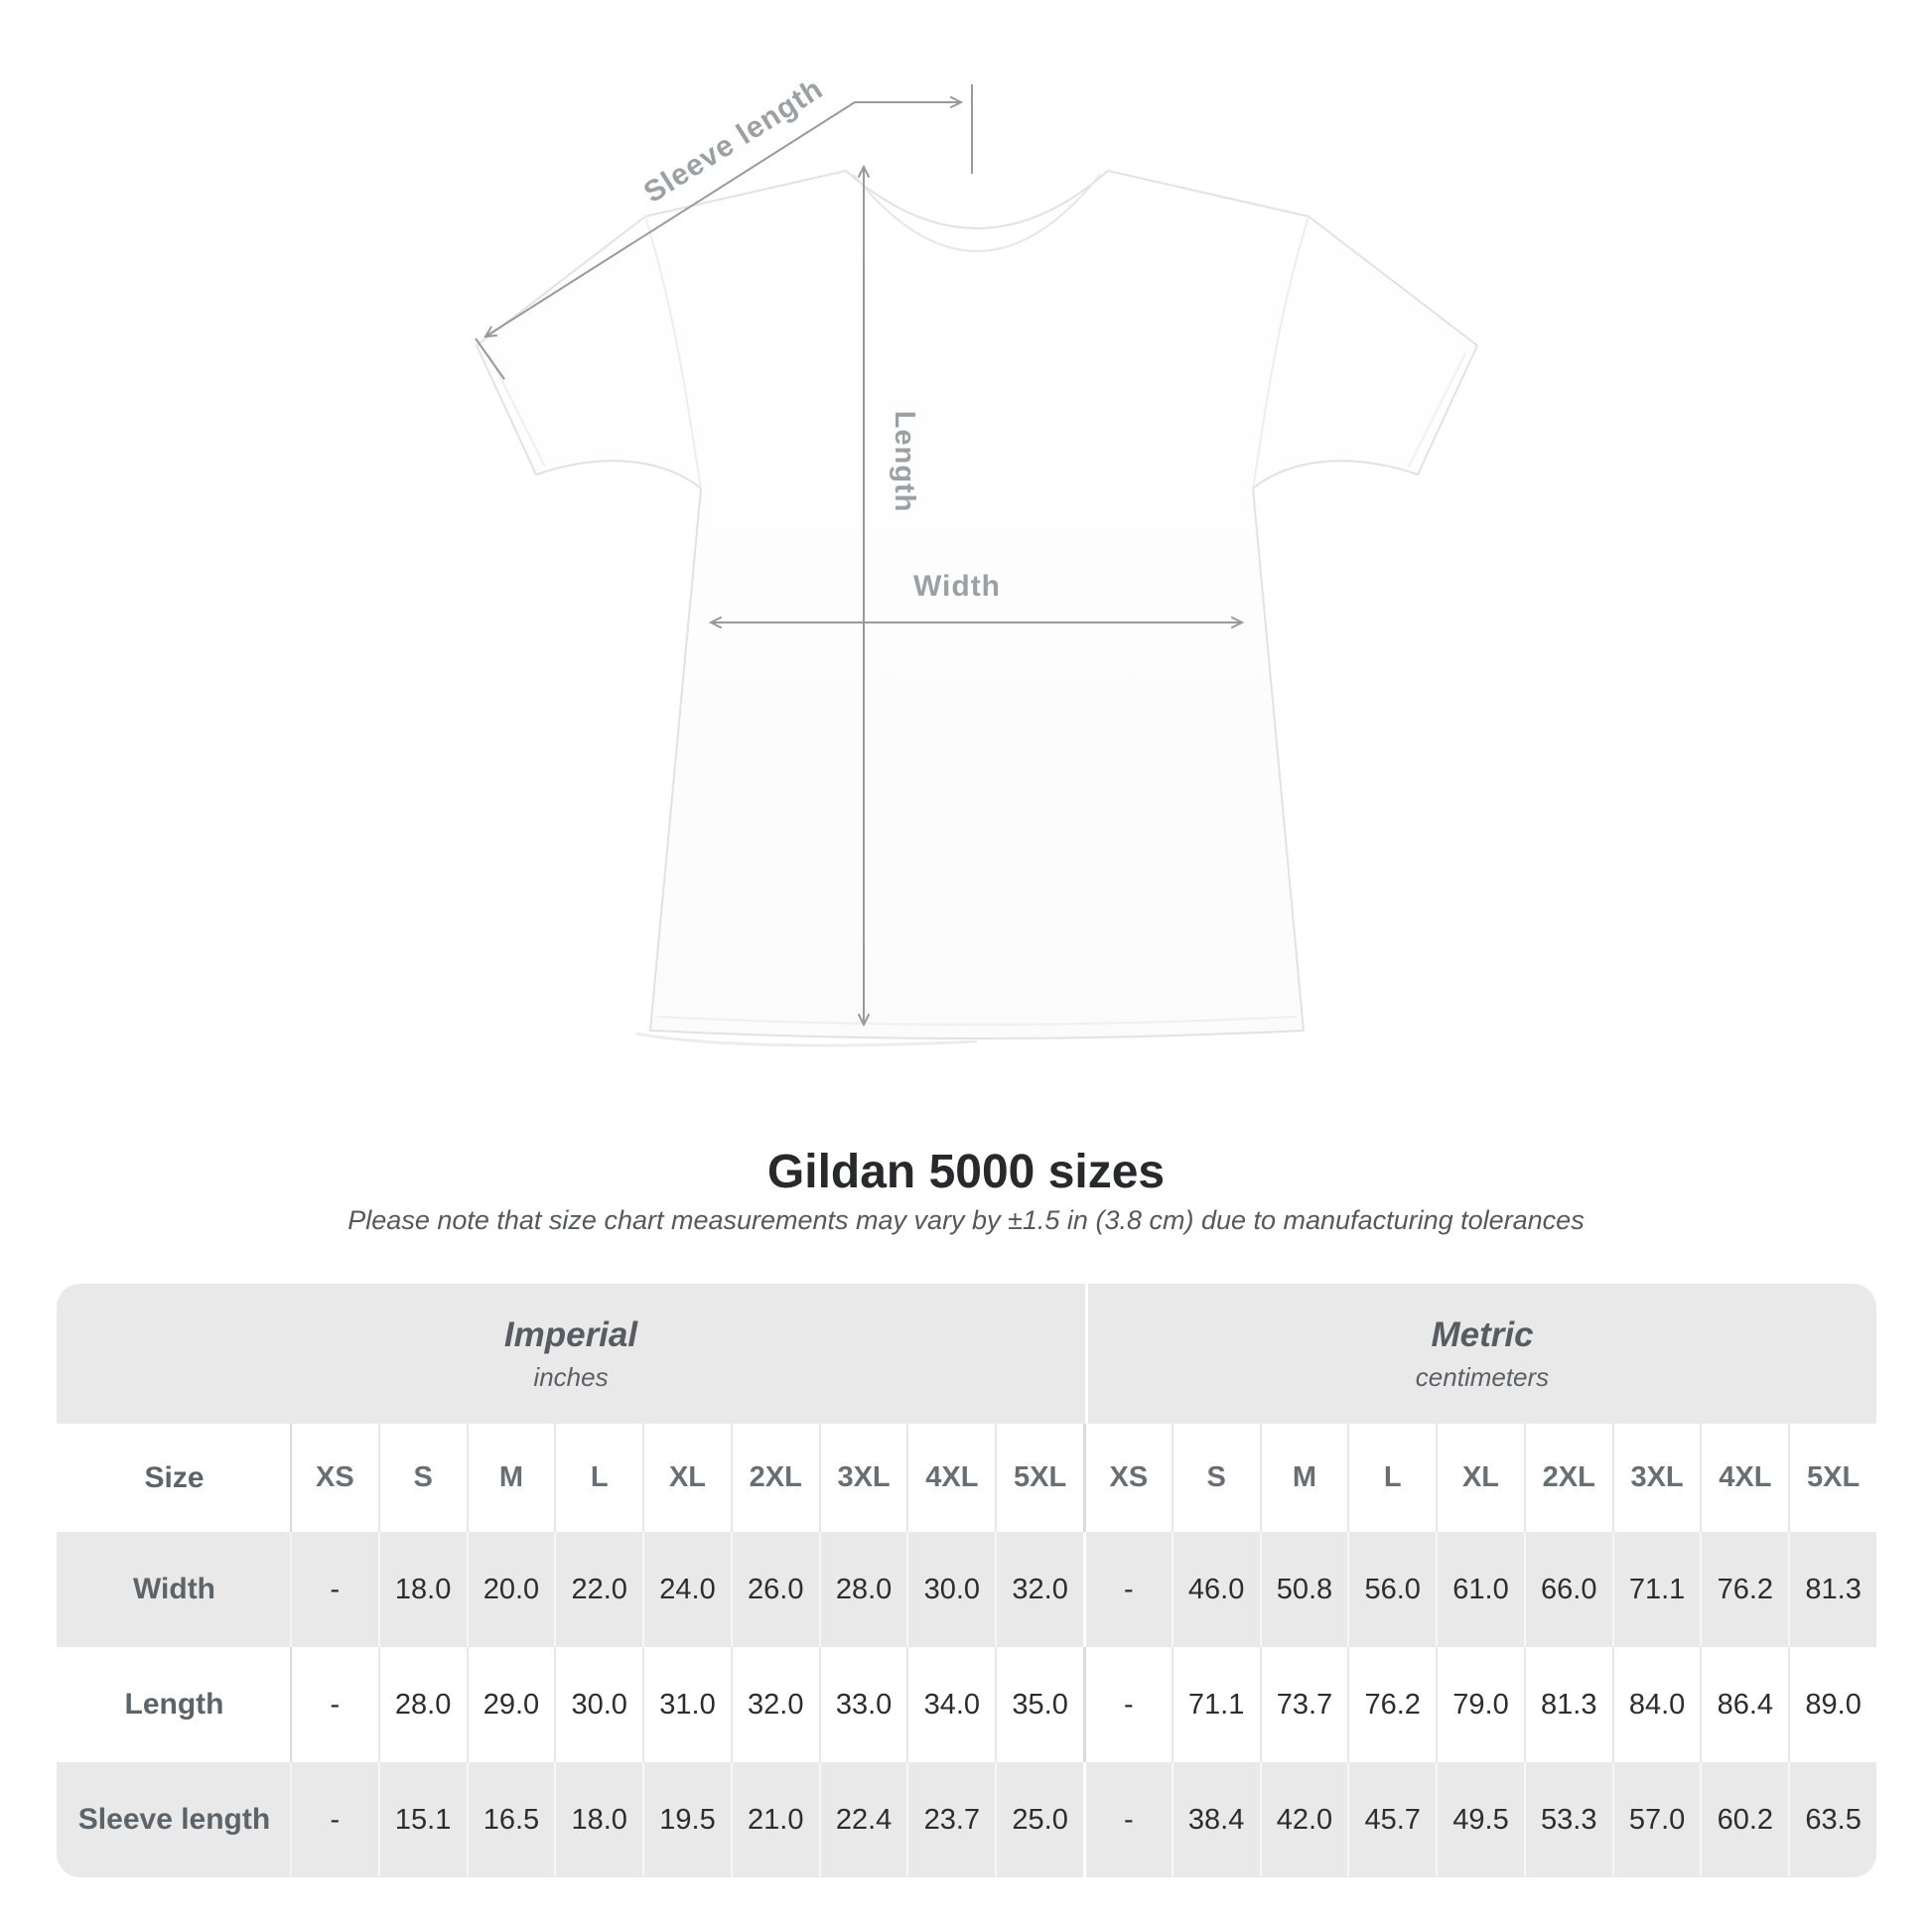  What do you see at coordinates (1656, 1705) in the screenshot?
I see `table-cell: 84.0` at bounding box center [1656, 1705].